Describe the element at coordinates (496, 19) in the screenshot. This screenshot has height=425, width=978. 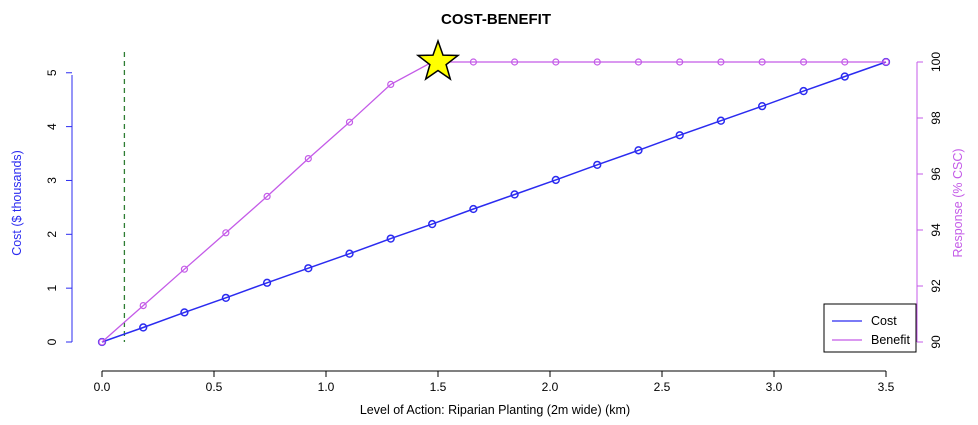
I see `chart-title: COST-BENEFIT` at that location.